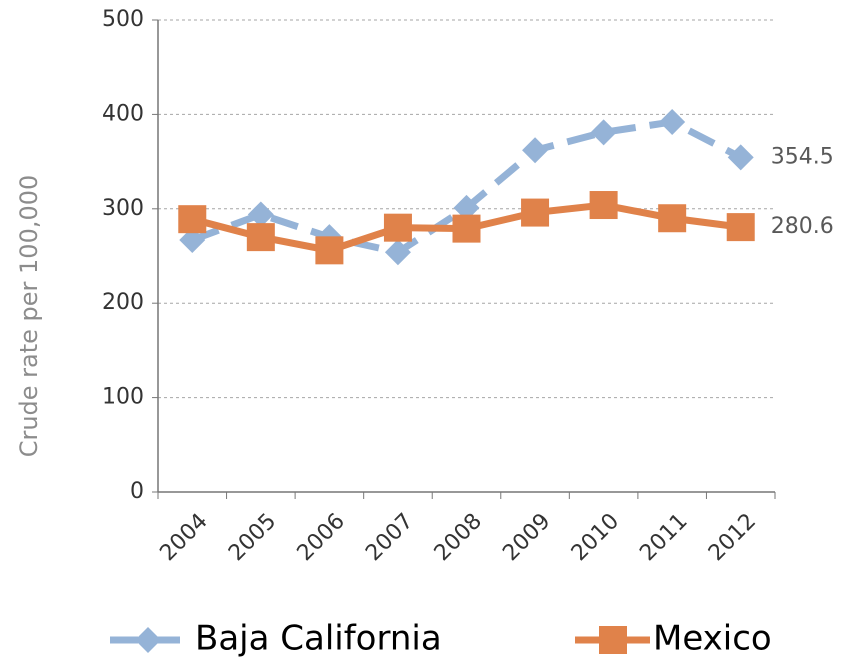 This screenshot has height=664, width=850. Describe the element at coordinates (802, 156) in the screenshot. I see `data-label: 354.5` at that location.